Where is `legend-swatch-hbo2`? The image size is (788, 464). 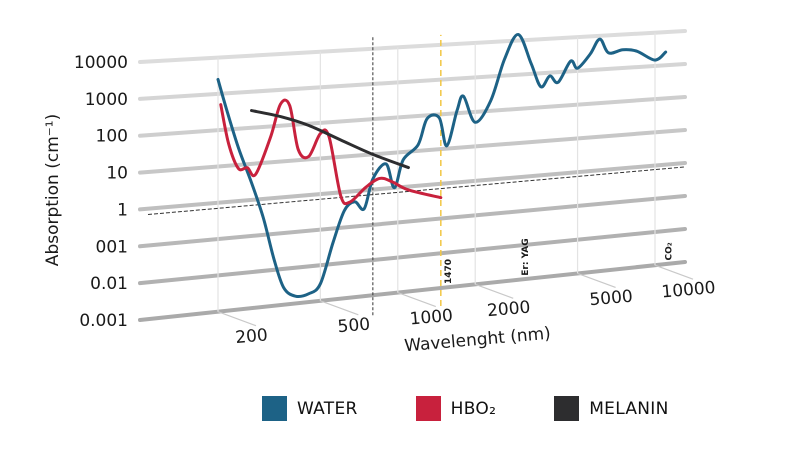
legend-swatch-hbo2 is located at coordinates (428, 408).